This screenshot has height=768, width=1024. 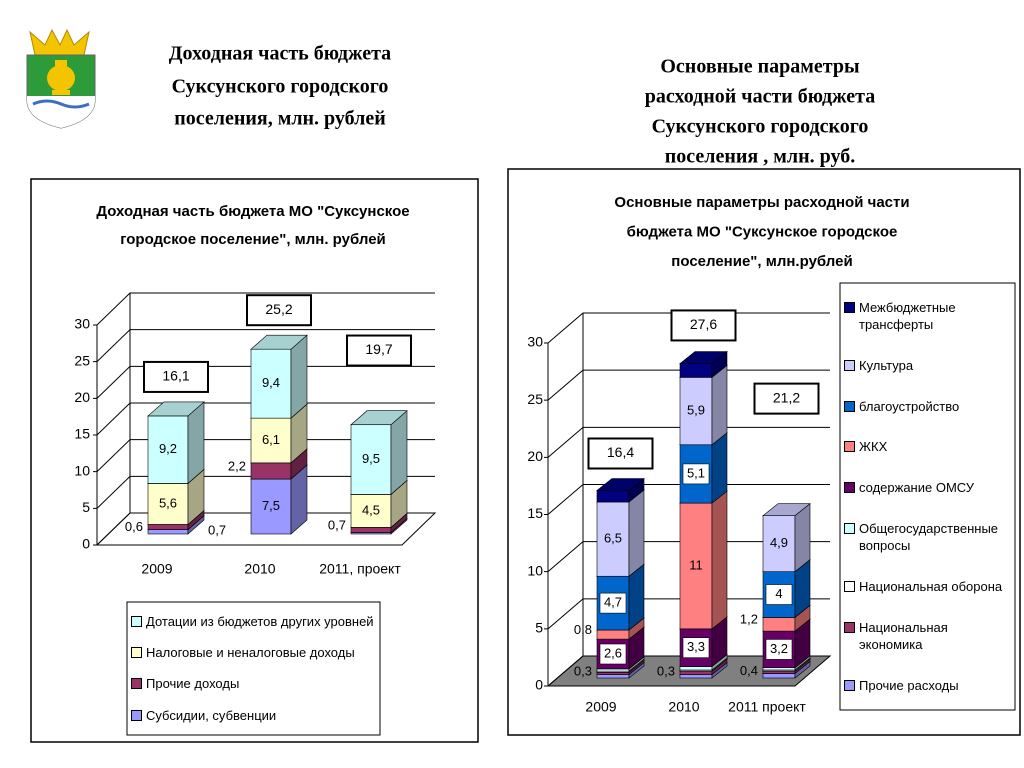 I want to click on total-label: 16,4, so click(x=620, y=452).